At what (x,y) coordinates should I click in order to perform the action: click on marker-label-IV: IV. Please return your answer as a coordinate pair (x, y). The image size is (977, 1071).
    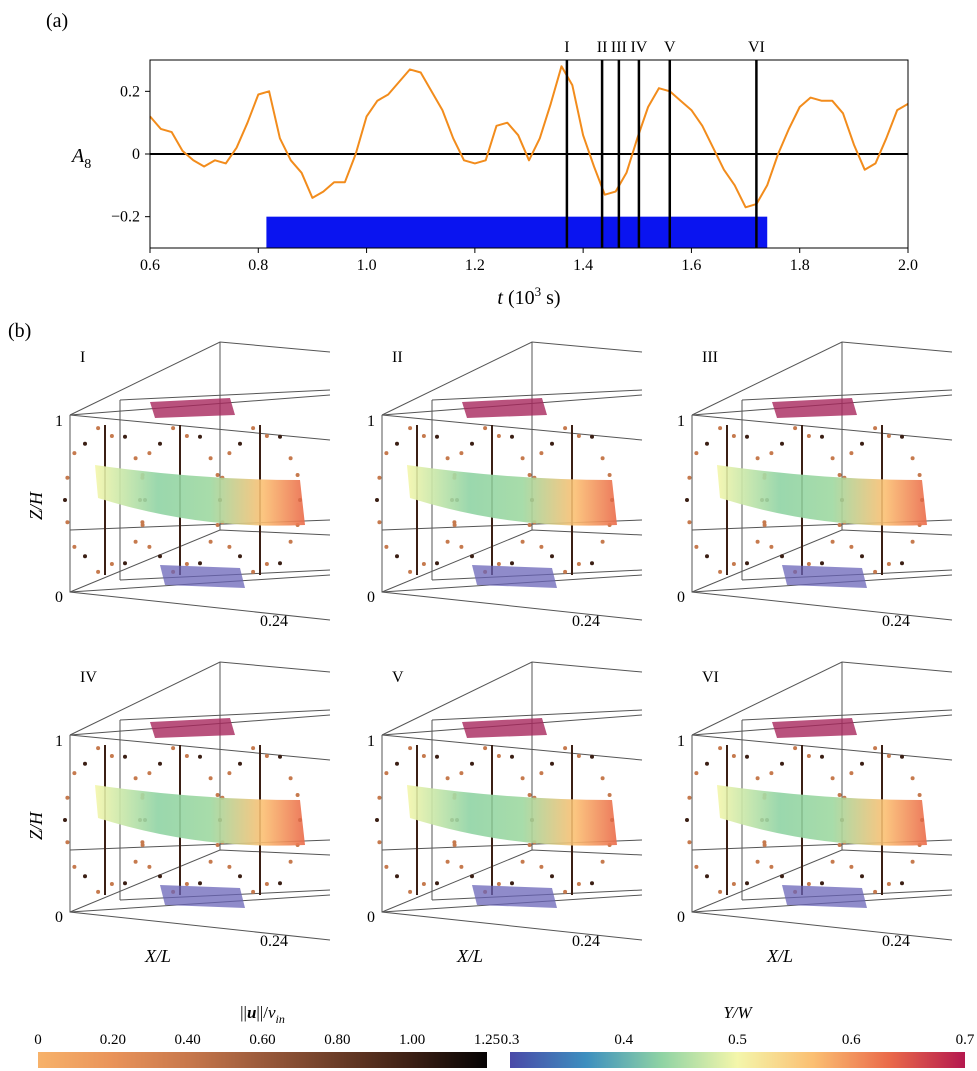
    Looking at the image, I should click on (638, 47).